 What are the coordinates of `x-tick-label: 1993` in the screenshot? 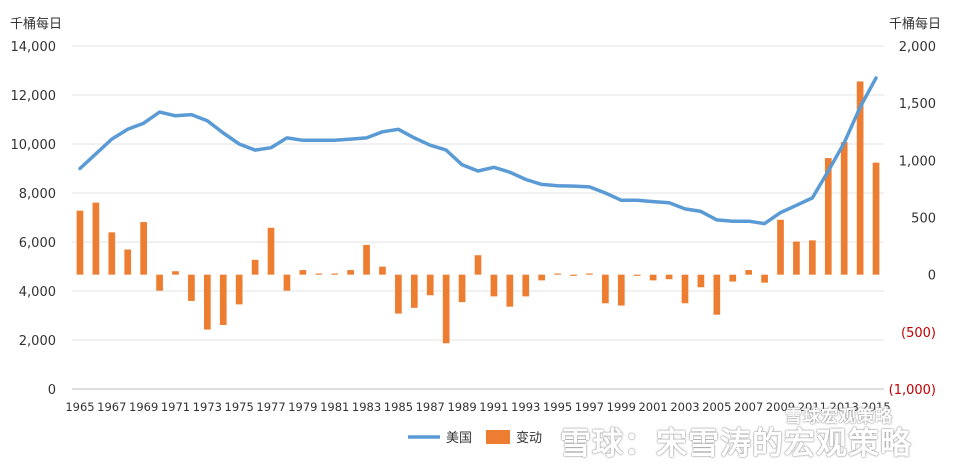 It's located at (525, 407).